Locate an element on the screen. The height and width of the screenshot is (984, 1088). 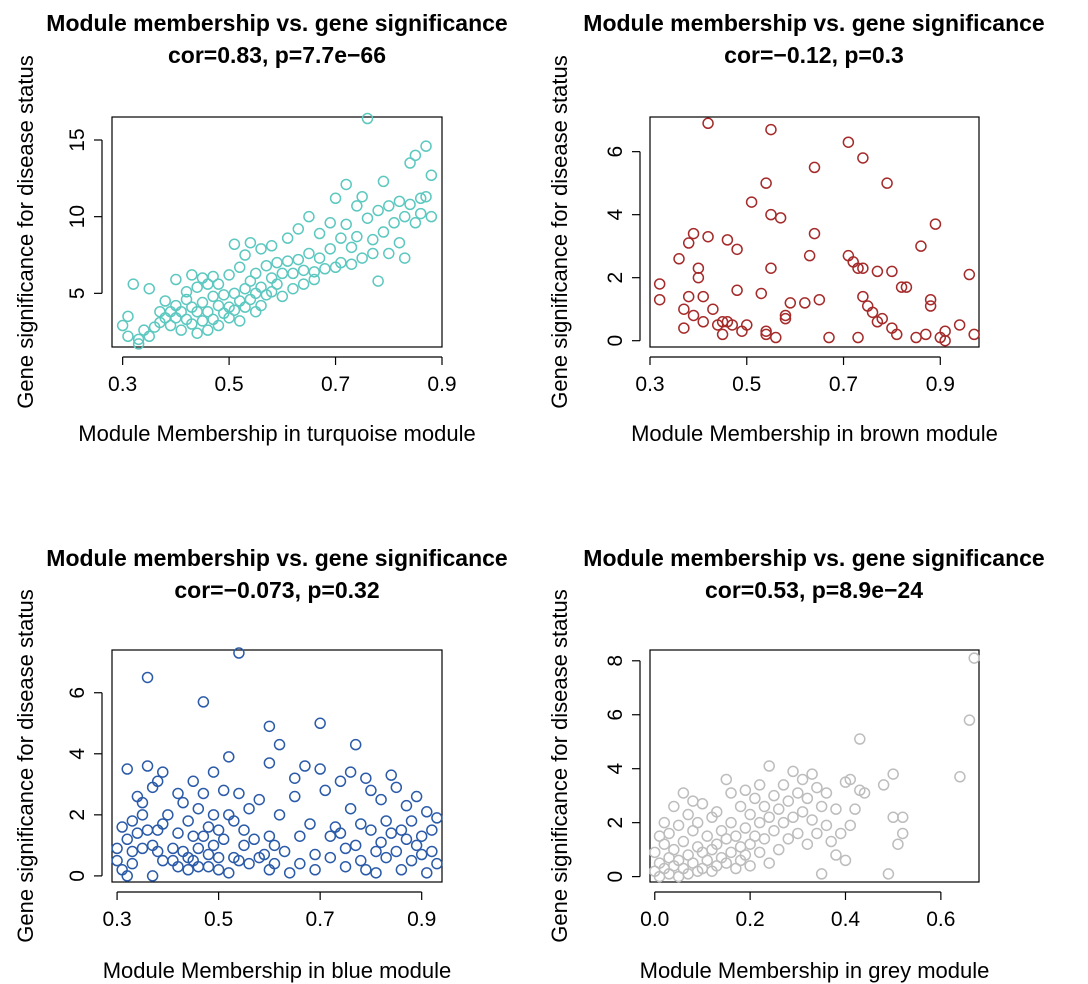
chart-subtitle: cor=−0.073, p=0.32 is located at coordinates (276, 590).